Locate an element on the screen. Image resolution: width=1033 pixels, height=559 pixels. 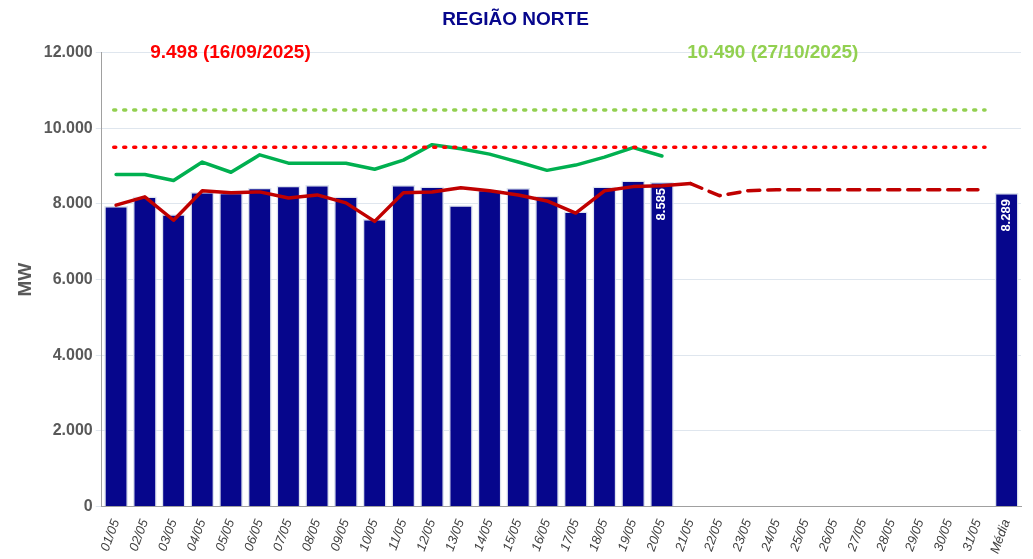
x-tick-label: 26/05 is located at coordinates (827, 535).